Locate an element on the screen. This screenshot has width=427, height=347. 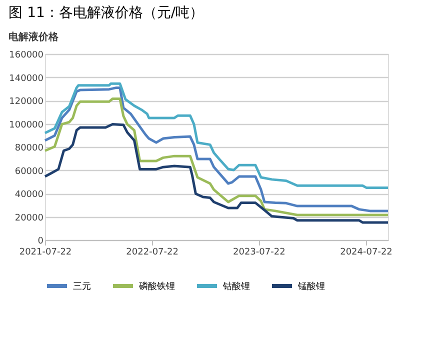
y-tick-label: 120000 is located at coordinates (26, 102).